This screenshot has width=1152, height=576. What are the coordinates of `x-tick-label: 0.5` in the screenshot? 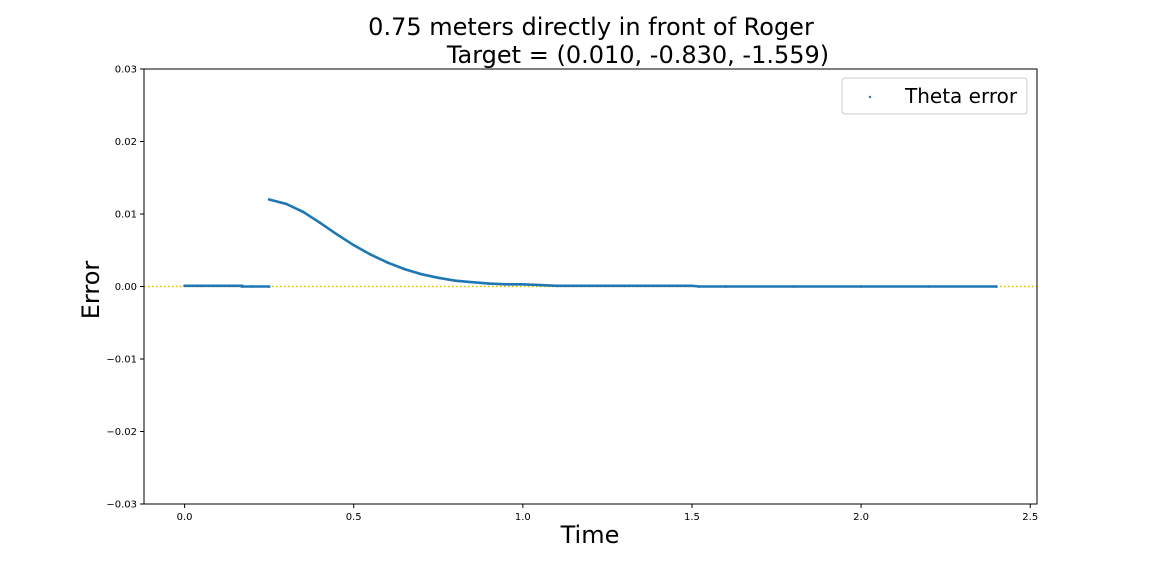 It's located at (354, 517).